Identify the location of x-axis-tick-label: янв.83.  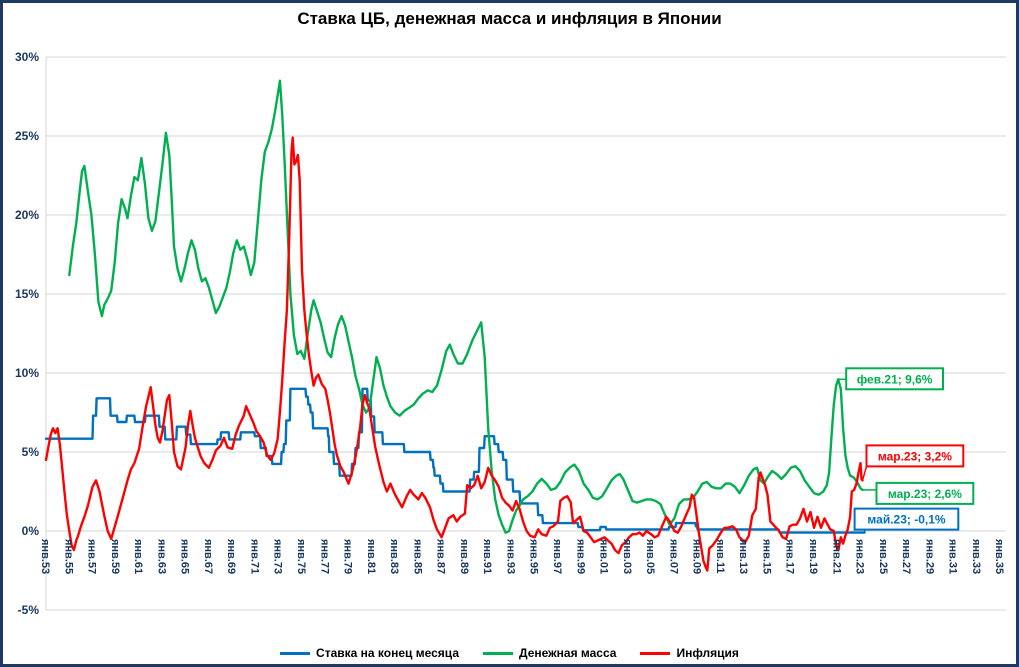
(394, 556).